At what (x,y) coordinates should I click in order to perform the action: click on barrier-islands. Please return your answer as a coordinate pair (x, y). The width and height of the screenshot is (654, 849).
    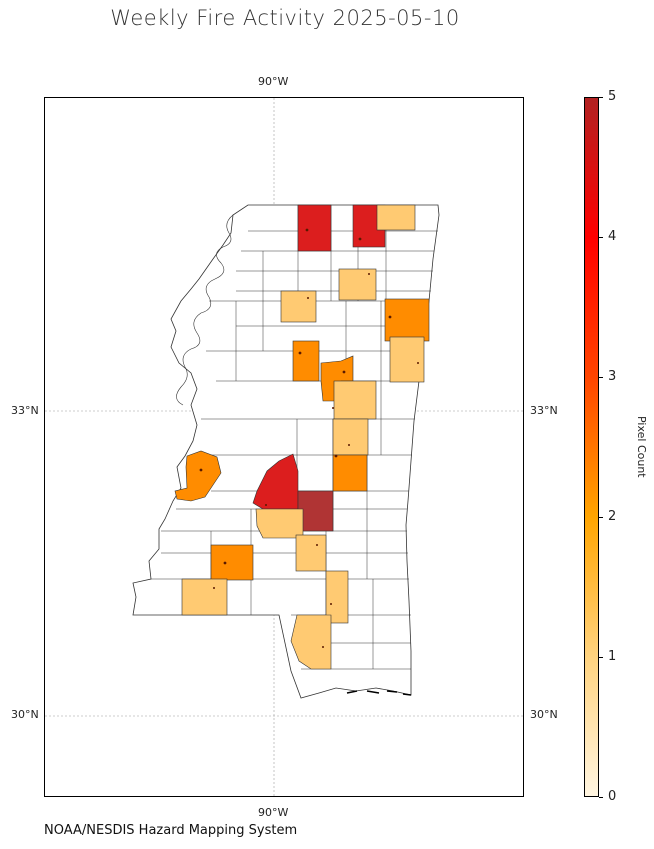
    Looking at the image, I should click on (379, 693).